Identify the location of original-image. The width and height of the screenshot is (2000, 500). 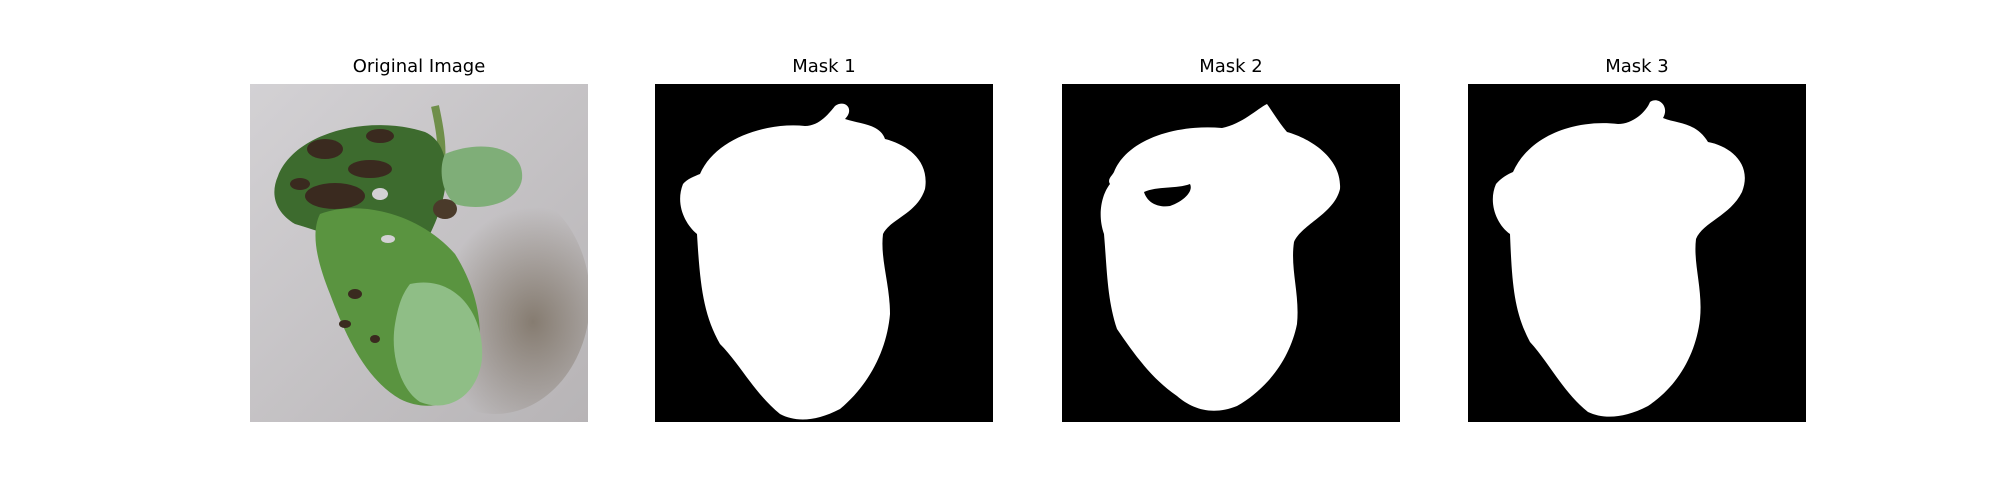
(419, 253).